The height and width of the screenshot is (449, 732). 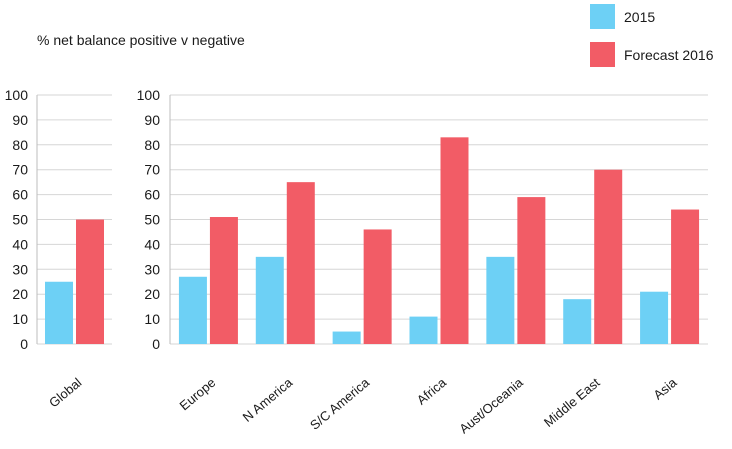 I want to click on x-tick-label-asia: Asia, so click(x=665, y=388).